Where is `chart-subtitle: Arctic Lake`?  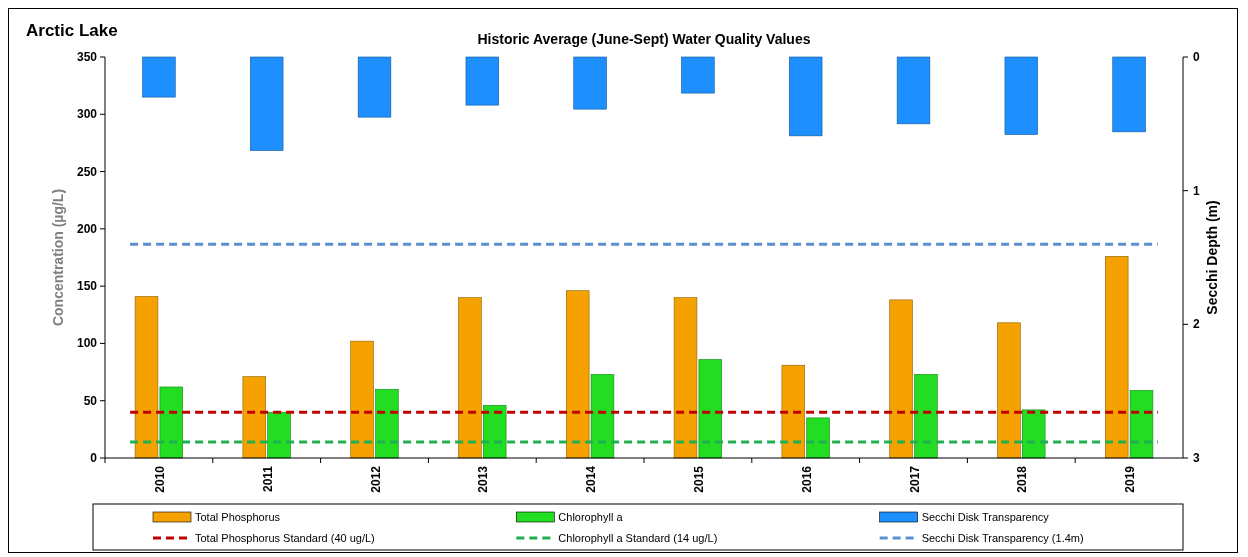 chart-subtitle: Arctic Lake is located at coordinates (72, 30).